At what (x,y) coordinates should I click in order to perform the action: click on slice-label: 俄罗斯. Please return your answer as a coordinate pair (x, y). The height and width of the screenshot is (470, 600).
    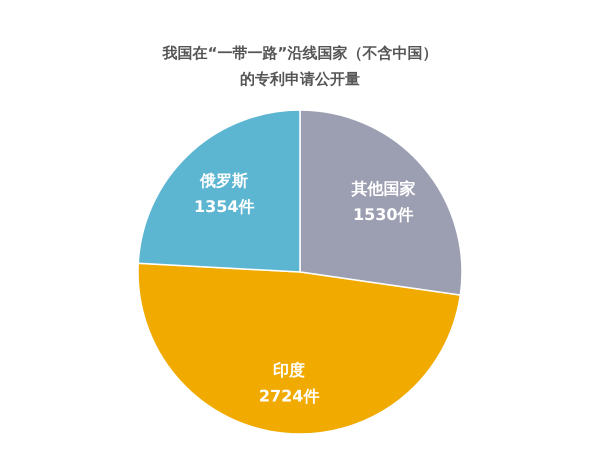
    Looking at the image, I should click on (223, 180).